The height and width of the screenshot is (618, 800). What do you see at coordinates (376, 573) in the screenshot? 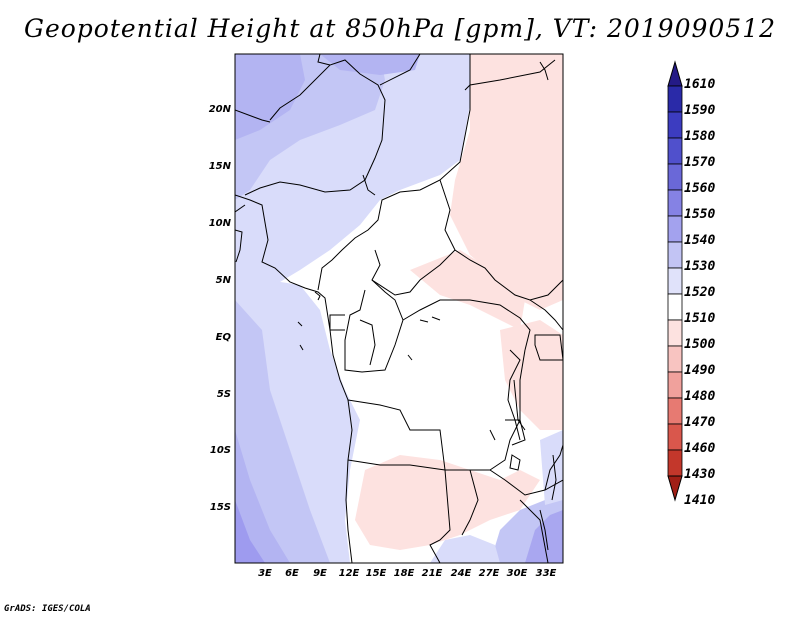
I see `lon-label: 15E` at bounding box center [376, 573].